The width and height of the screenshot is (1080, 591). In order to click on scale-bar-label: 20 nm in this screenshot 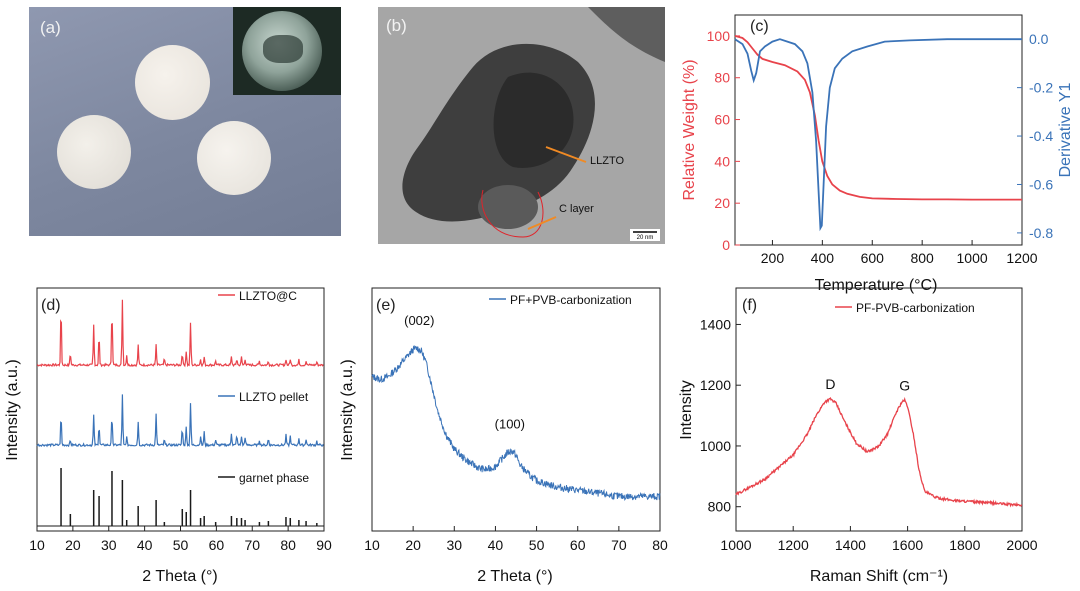, I will do `click(645, 238)`.